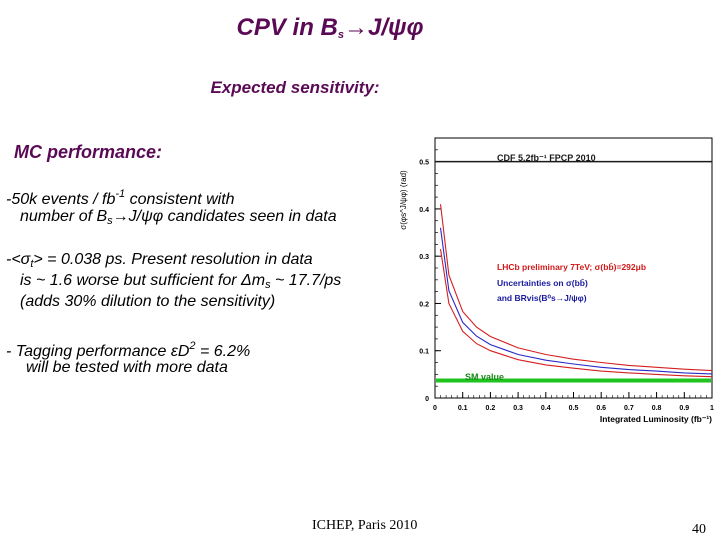 This screenshot has width=720, height=540. Describe the element at coordinates (424, 163) in the screenshot. I see `y-tick-label: 0.5` at that location.